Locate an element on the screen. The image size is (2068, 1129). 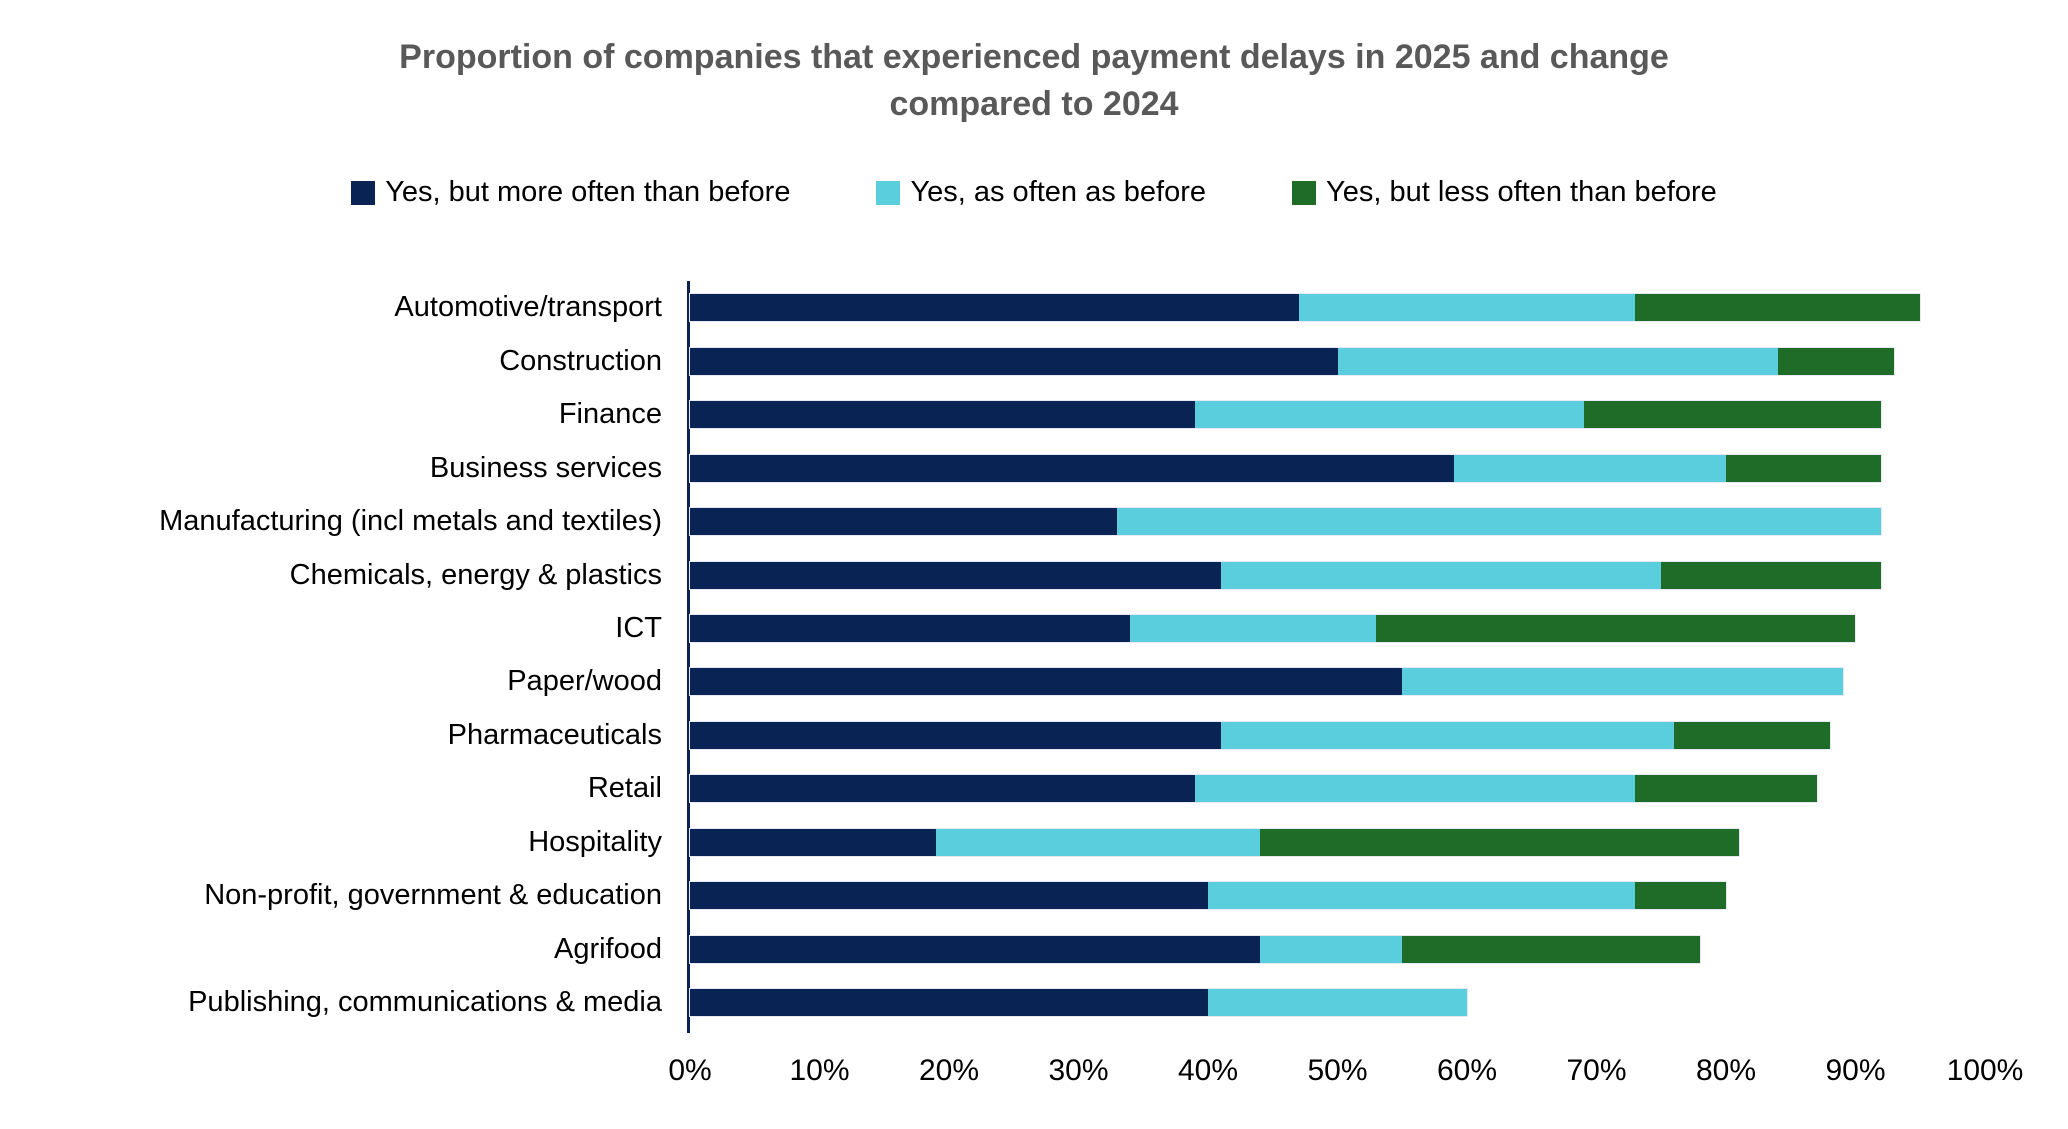
category-label: Agrifood is located at coordinates (607, 948).